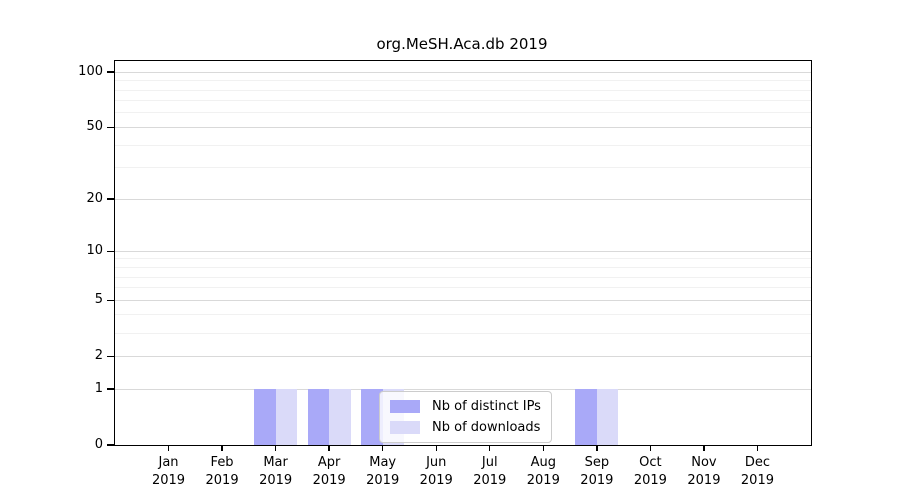 The height and width of the screenshot is (500, 900). I want to click on x-tick-label: Nov 2019, so click(704, 471).